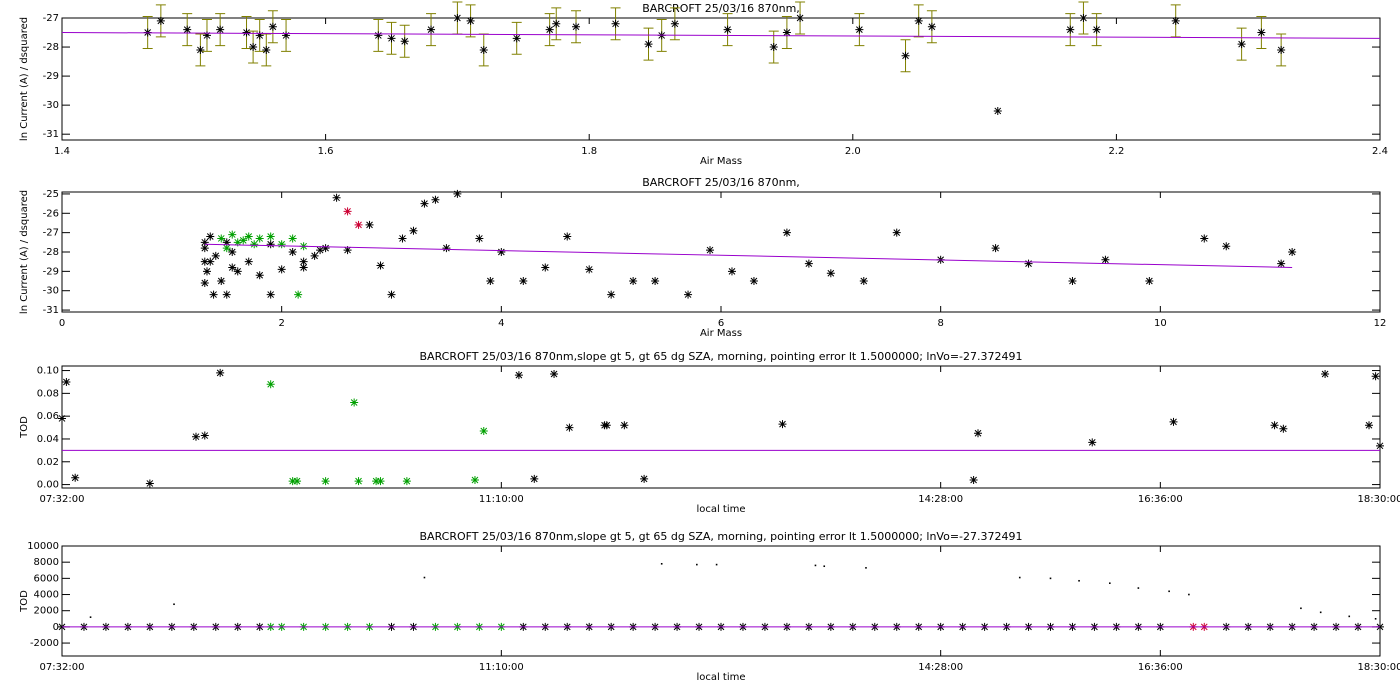  Describe the element at coordinates (721, 333) in the screenshot. I see `x-axis-label: Air Mass` at that location.